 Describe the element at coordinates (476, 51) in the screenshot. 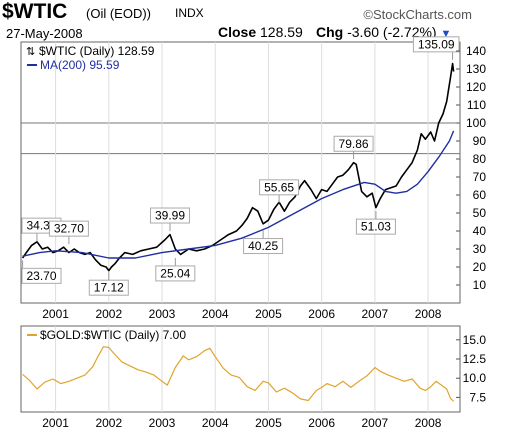

I see `y-tick-label: 140` at that location.